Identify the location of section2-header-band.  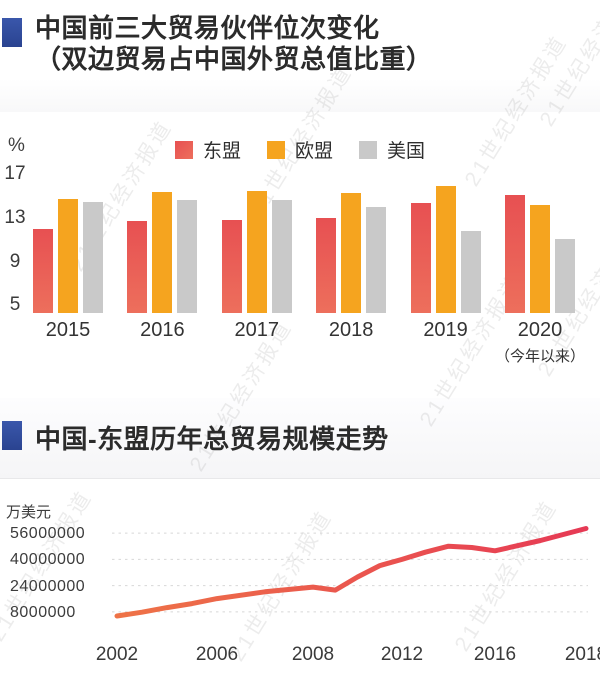
(300, 438).